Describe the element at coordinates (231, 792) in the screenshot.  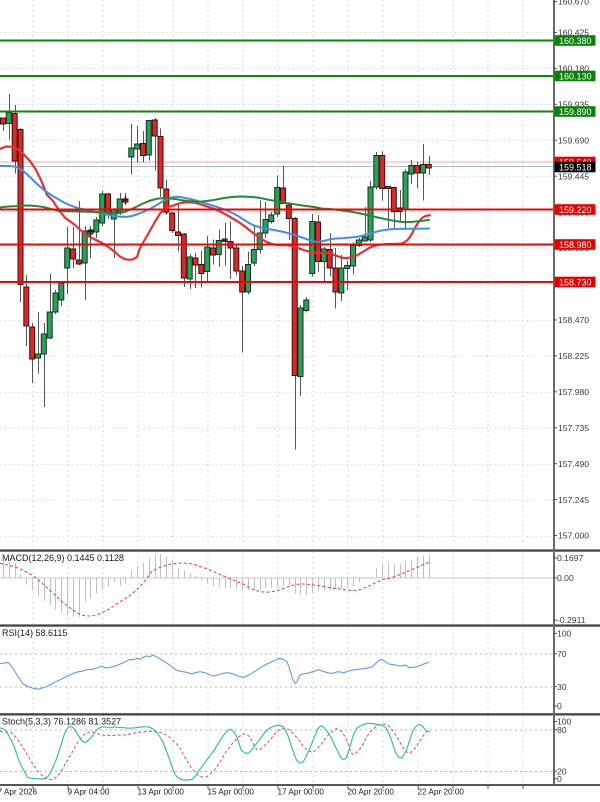
I see `svg-text: 15 Apr 00:00` at that location.